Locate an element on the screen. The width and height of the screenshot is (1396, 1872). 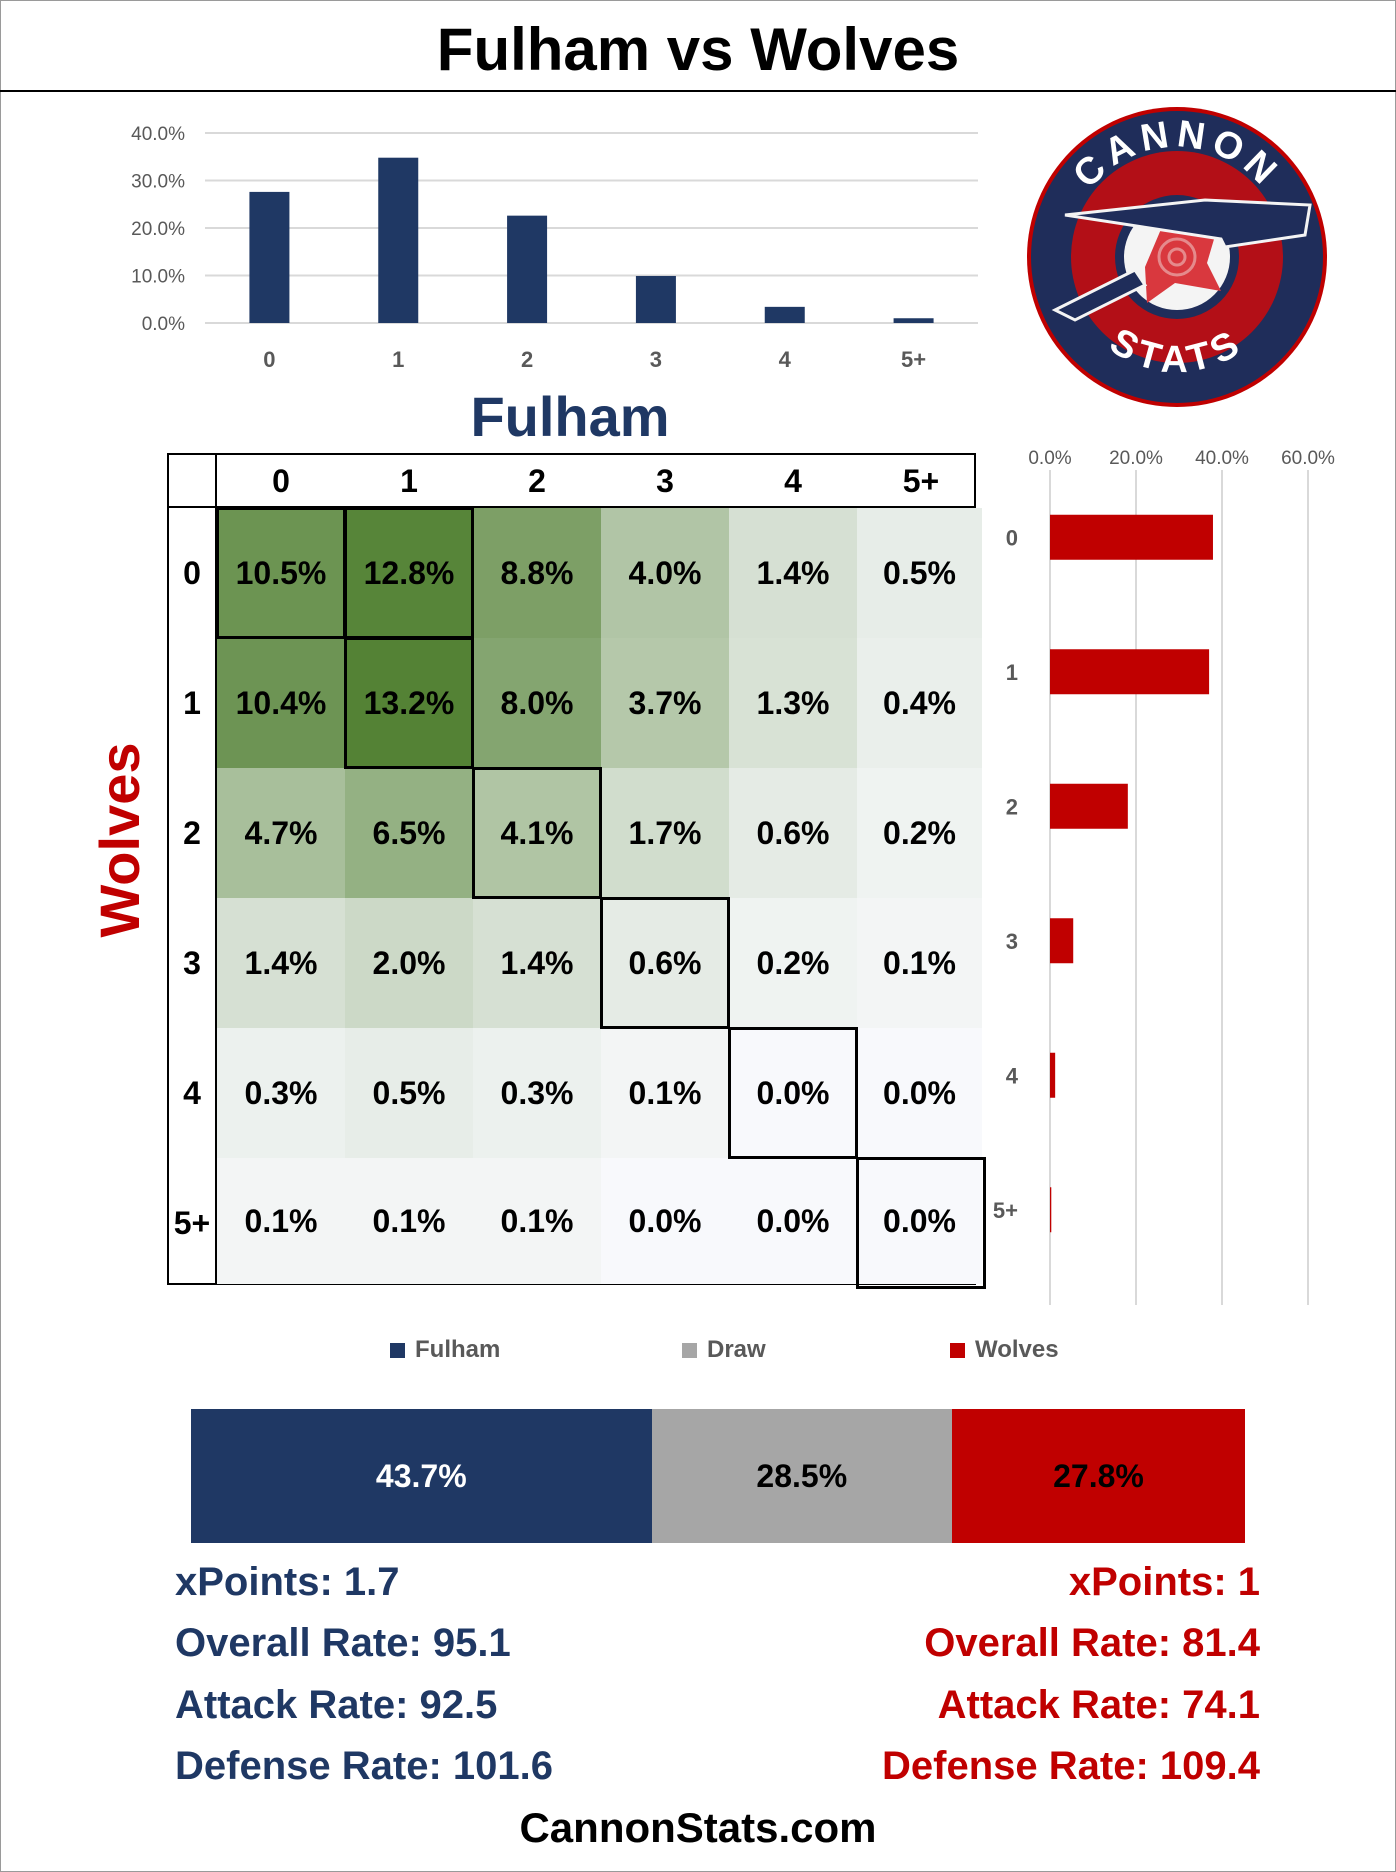
legend-swatch-away is located at coordinates (957, 1350).